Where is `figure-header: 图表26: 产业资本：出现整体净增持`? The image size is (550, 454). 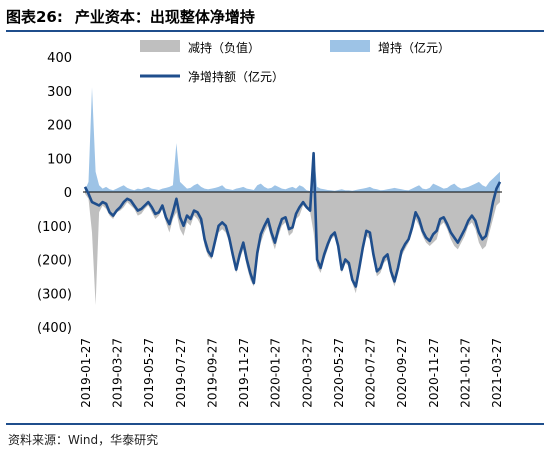 figure-header: 图表26: 产业资本：出现整体净增持 is located at coordinates (275, 18).